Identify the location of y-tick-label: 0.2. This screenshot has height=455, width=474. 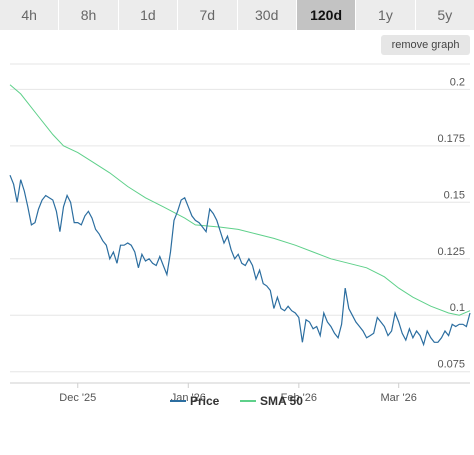
(457, 82).